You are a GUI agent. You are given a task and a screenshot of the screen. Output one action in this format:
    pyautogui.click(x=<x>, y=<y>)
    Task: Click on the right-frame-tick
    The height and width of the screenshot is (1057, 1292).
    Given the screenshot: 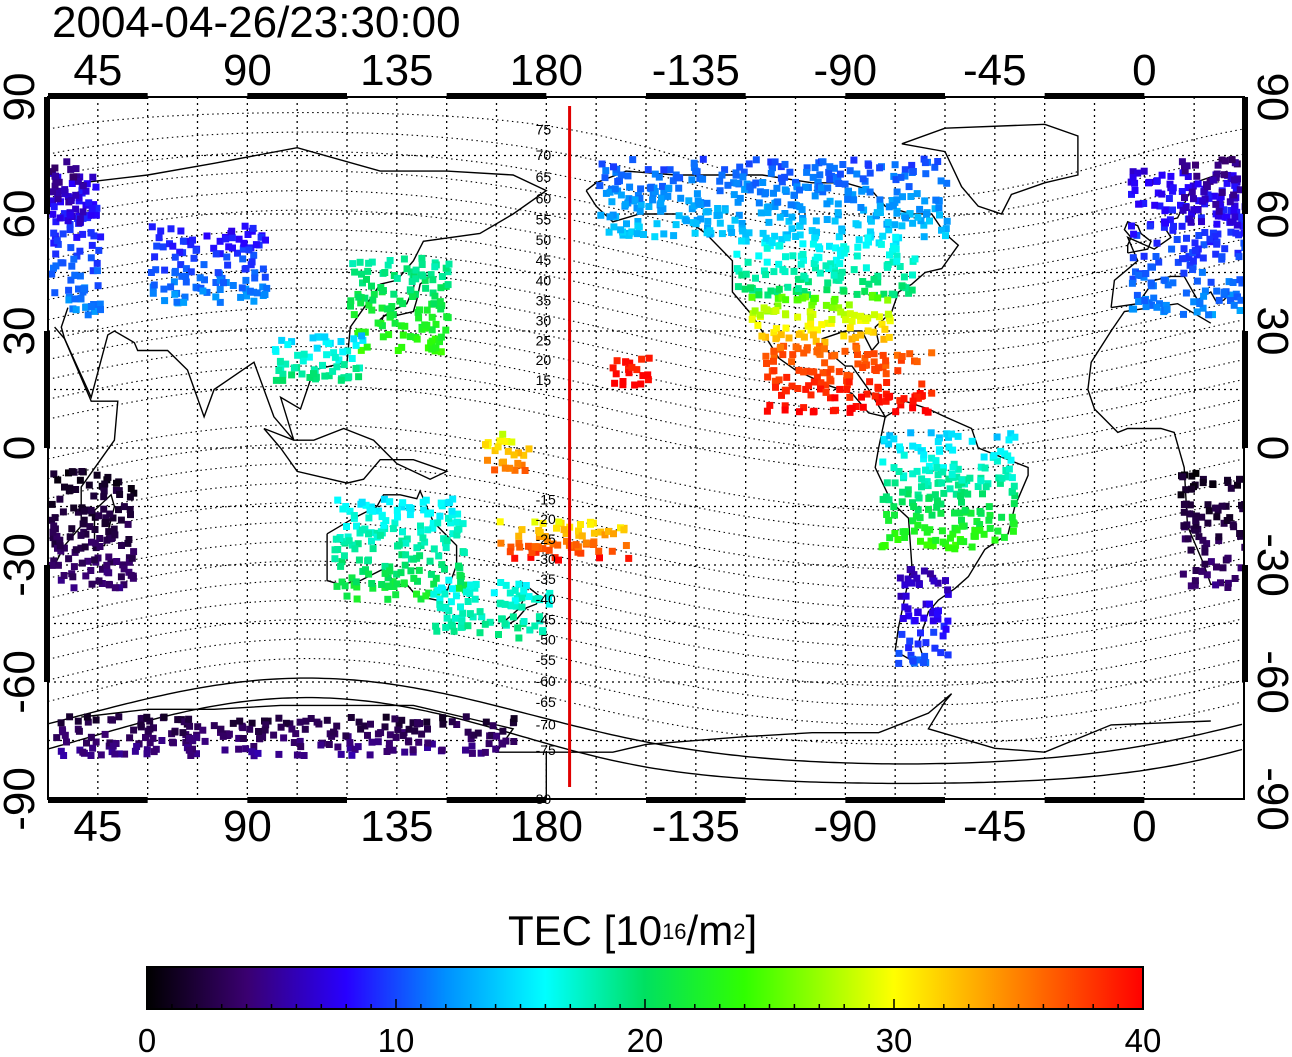 What is the action you would take?
    pyautogui.click(x=1245, y=389)
    